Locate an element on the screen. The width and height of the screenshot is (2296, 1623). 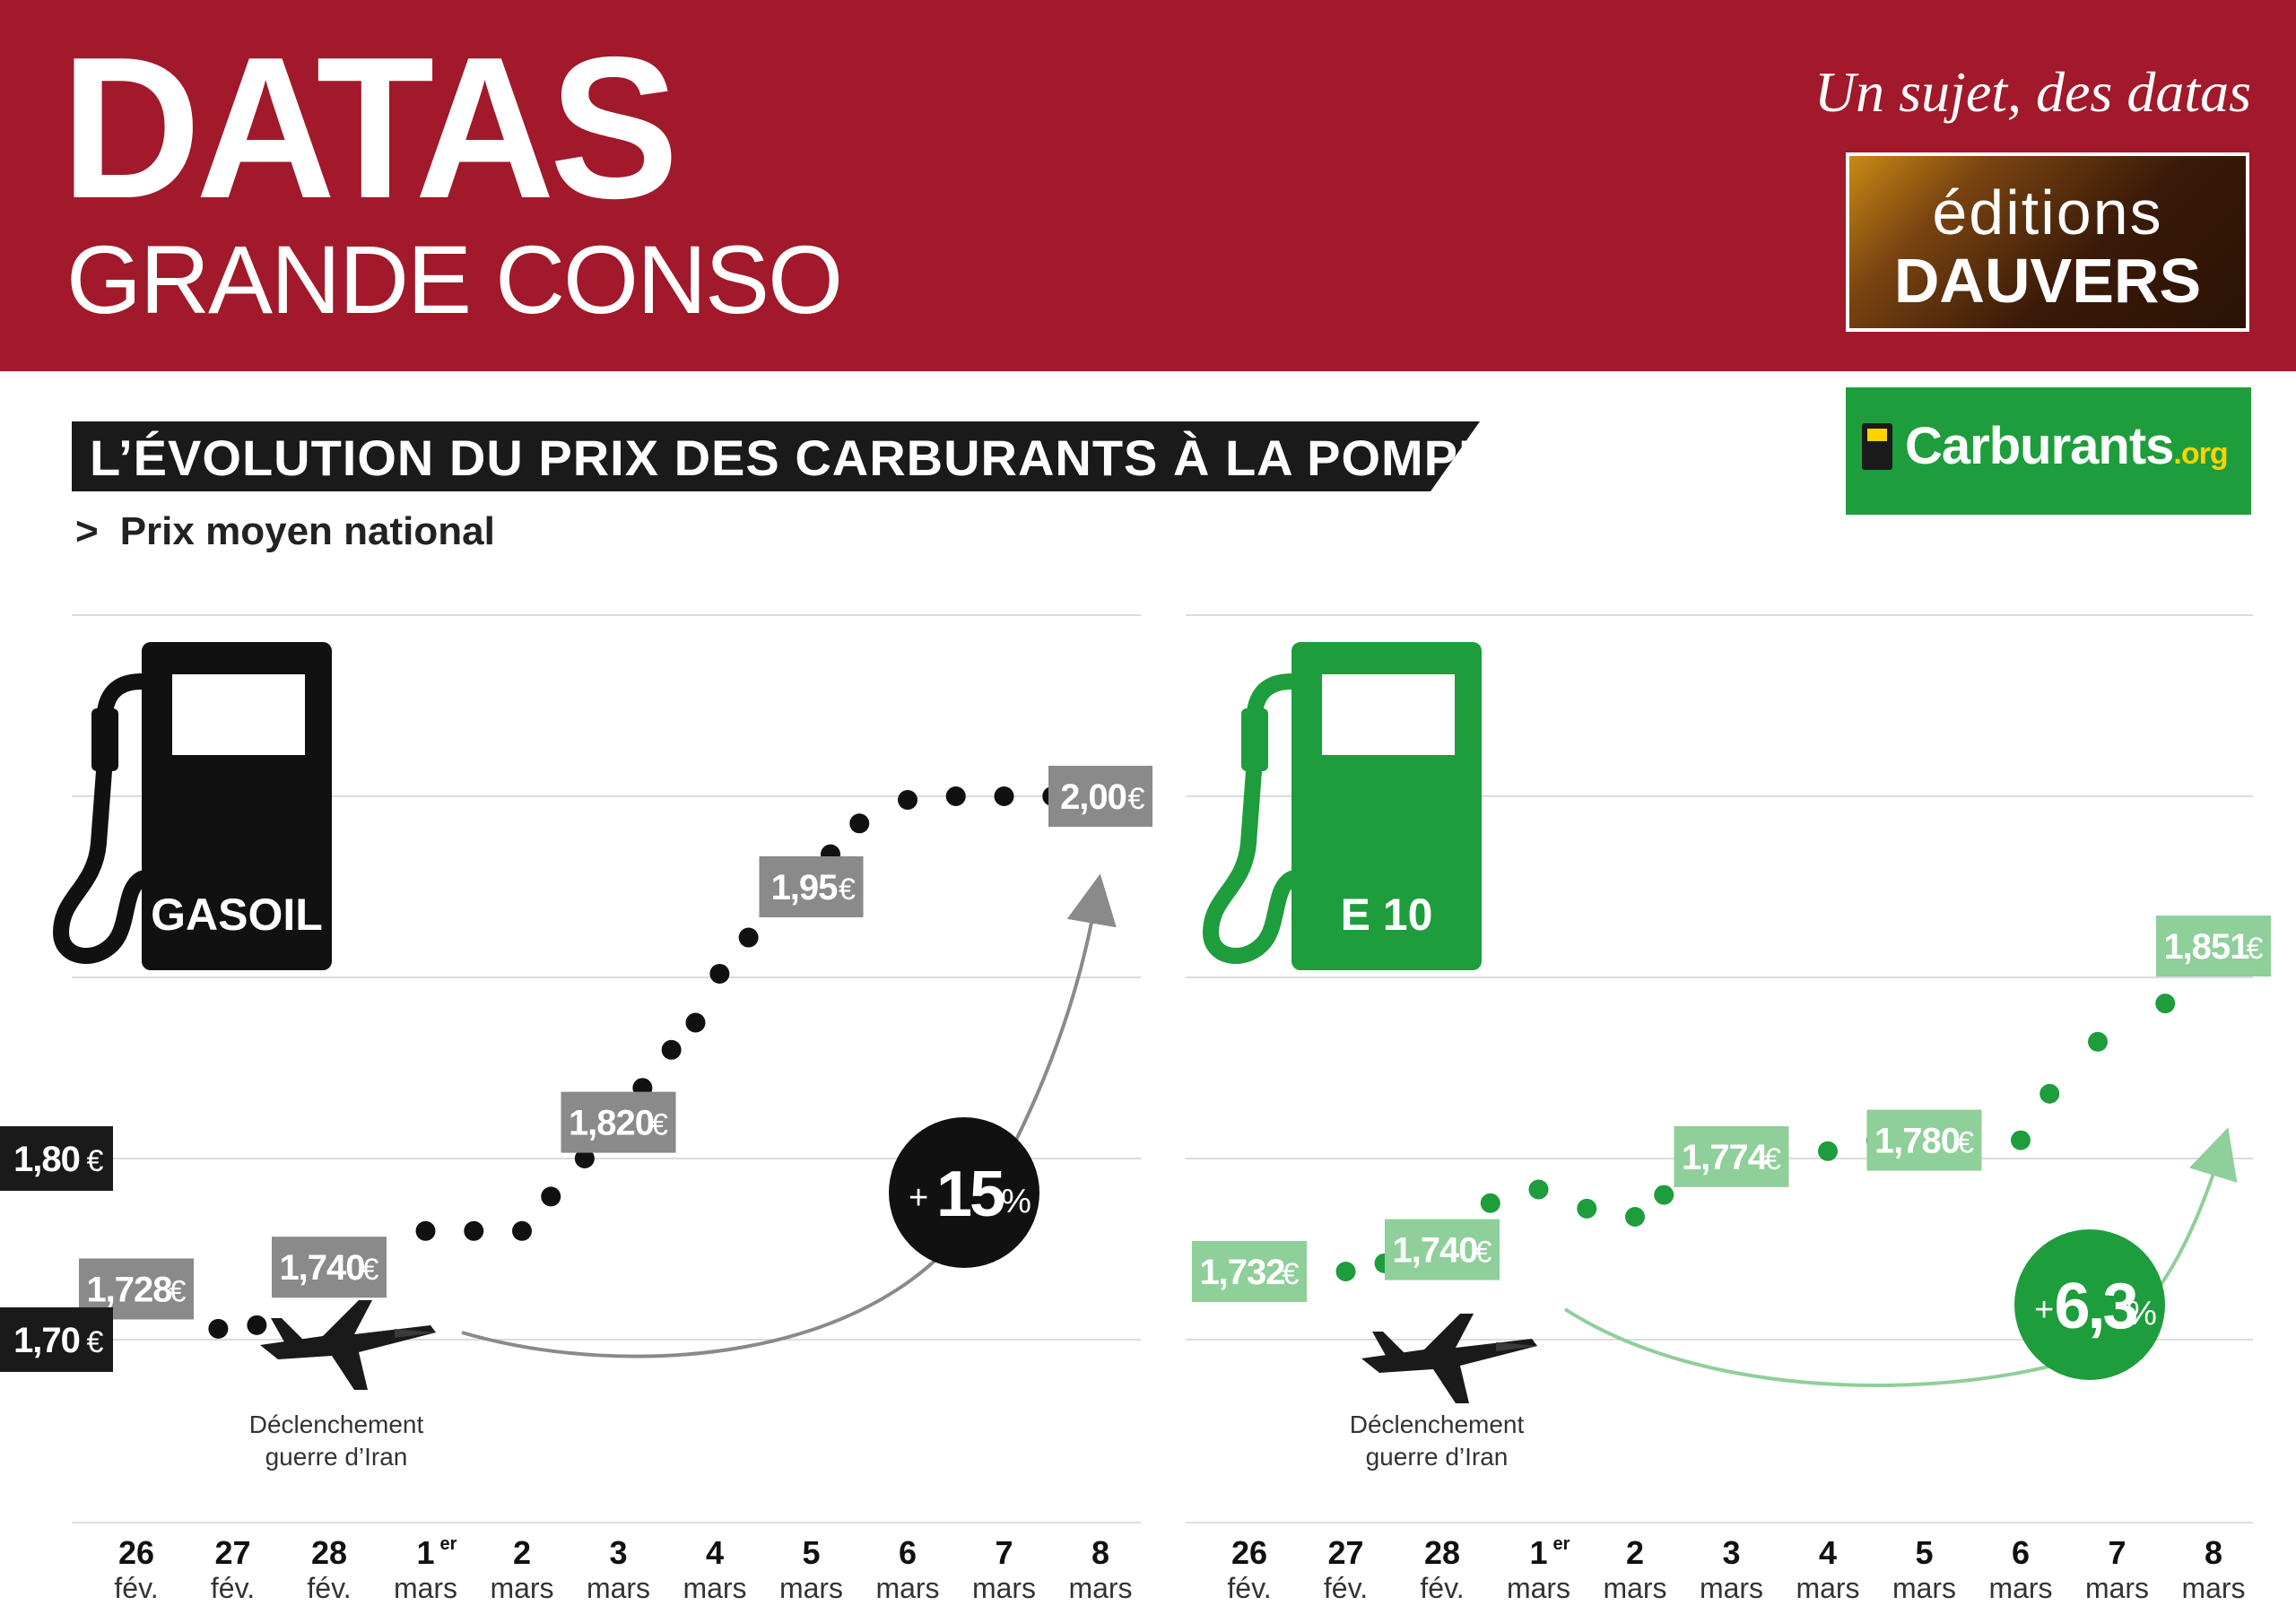
y-tick-unit: € is located at coordinates (95, 1161).